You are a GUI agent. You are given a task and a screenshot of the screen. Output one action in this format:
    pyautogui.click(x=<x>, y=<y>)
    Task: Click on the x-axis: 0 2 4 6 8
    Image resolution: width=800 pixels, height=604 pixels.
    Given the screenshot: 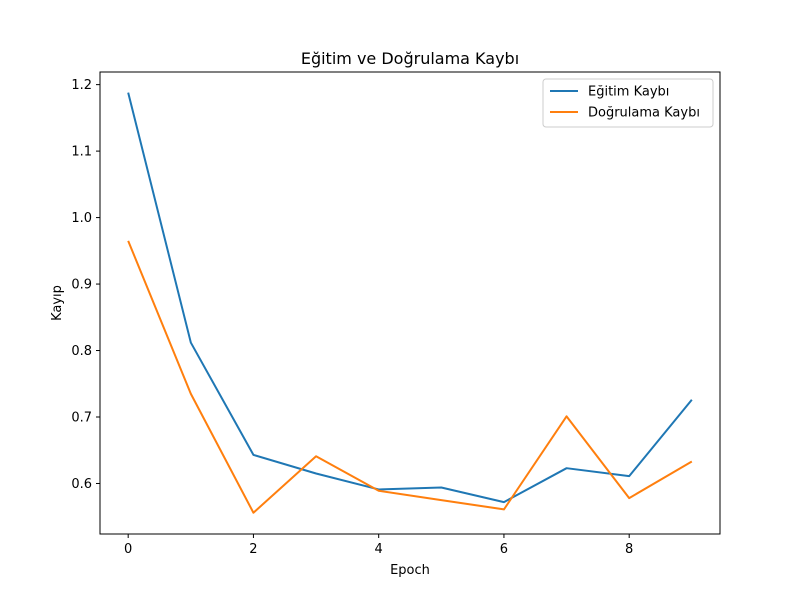 What is the action you would take?
    pyautogui.click(x=378, y=545)
    